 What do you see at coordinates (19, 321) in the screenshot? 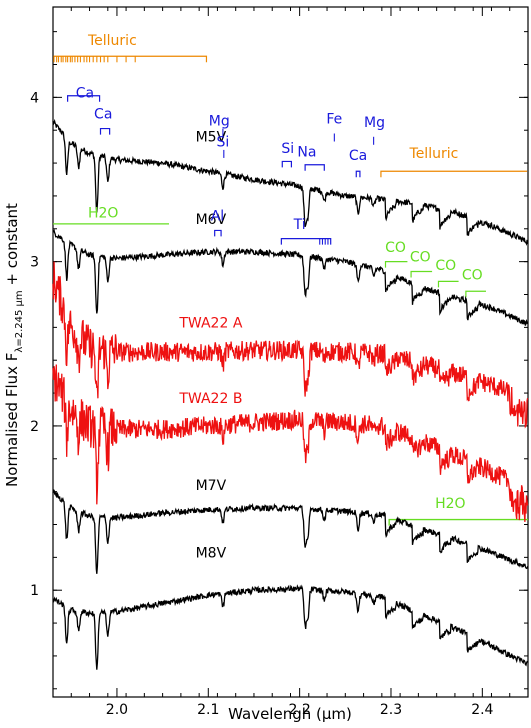
I see `y-axis-label-subscript: λ=2.245 μm` at bounding box center [19, 321].